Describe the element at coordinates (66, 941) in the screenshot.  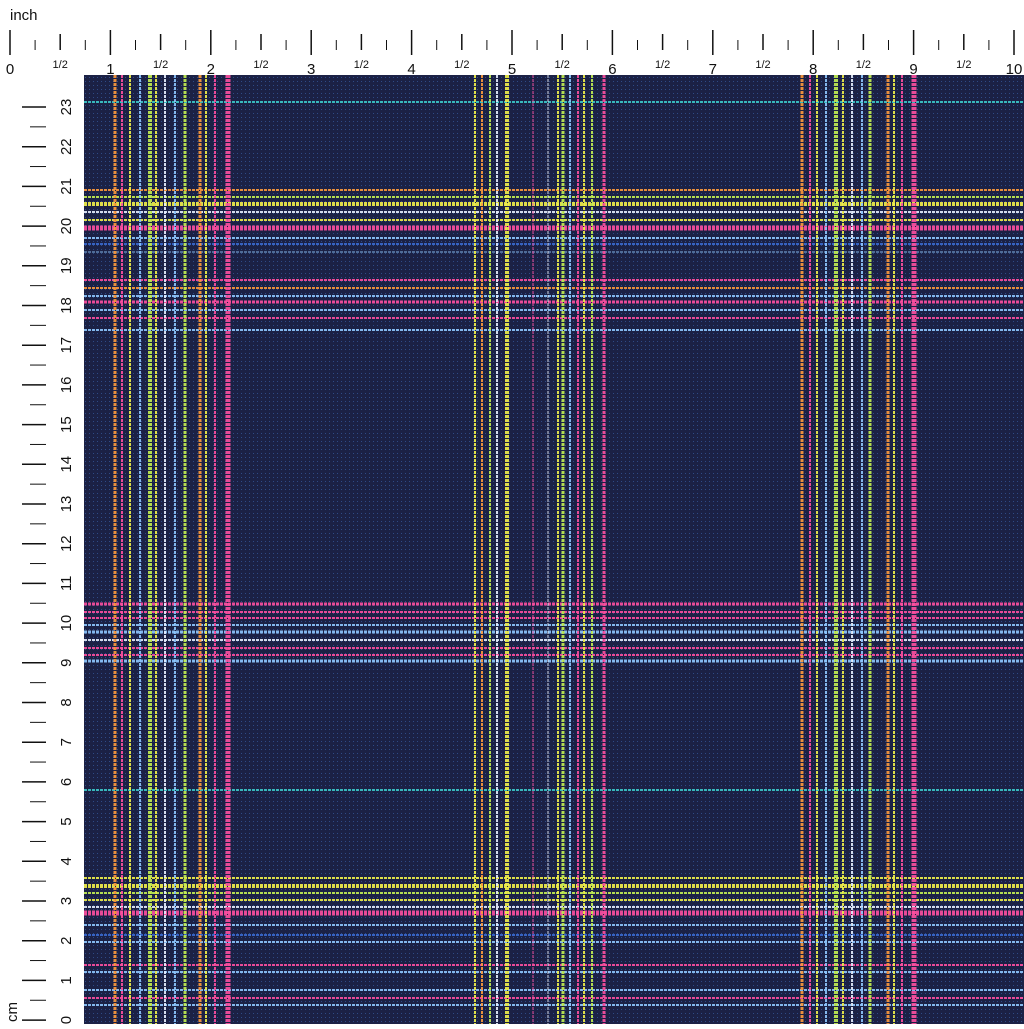
I see `side-ruler-label: 2` at that location.